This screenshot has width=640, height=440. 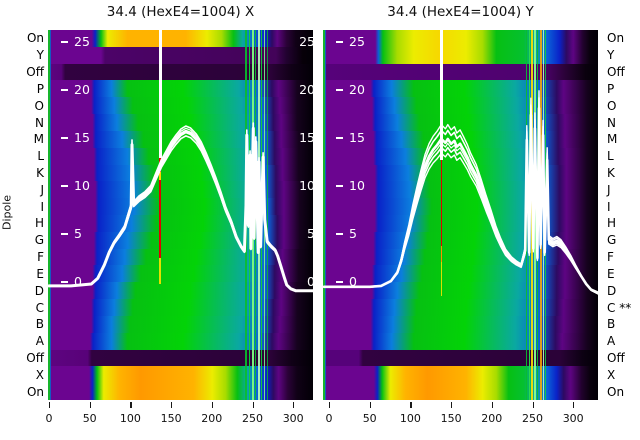 I want to click on x-tick-label: 100, so click(x=410, y=418).